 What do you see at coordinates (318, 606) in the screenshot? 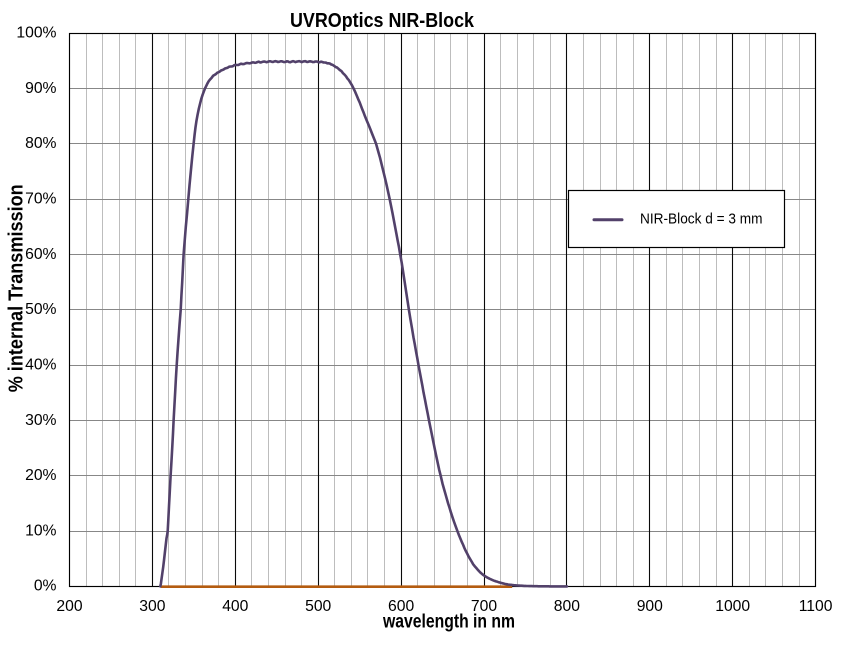
I see `svg-text: 500` at bounding box center [318, 606].